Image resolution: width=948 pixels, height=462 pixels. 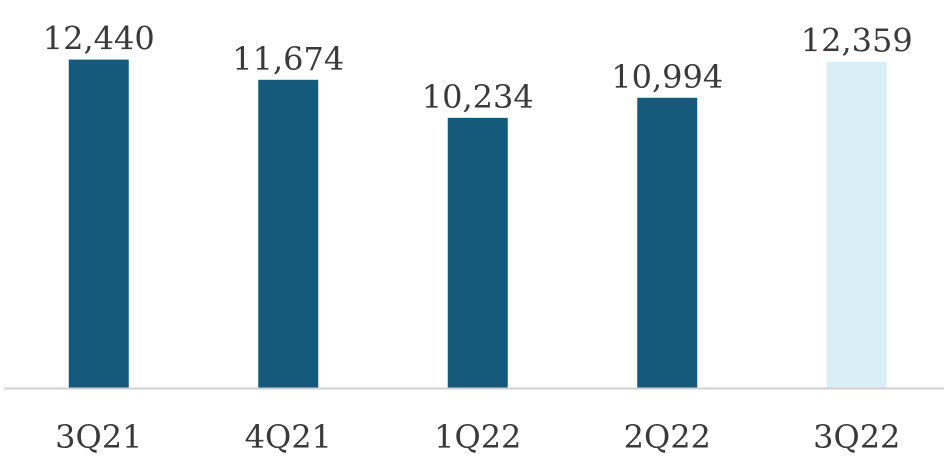 I want to click on x-tick-labels-group: 3Q21 4Q21 1Q22 2Q22 3Q22, so click(x=477, y=437).